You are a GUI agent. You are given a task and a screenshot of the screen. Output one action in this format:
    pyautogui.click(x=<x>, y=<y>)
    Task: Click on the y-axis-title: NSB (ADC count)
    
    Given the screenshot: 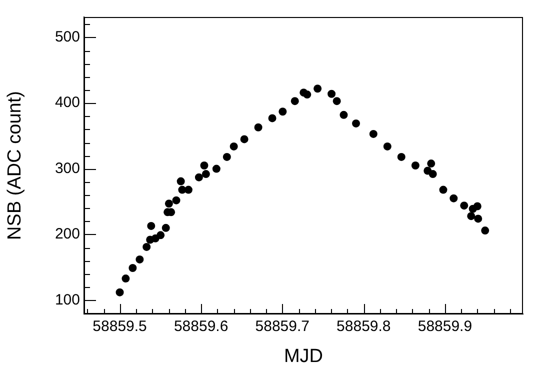 What is the action you would take?
    pyautogui.click(x=15, y=165)
    